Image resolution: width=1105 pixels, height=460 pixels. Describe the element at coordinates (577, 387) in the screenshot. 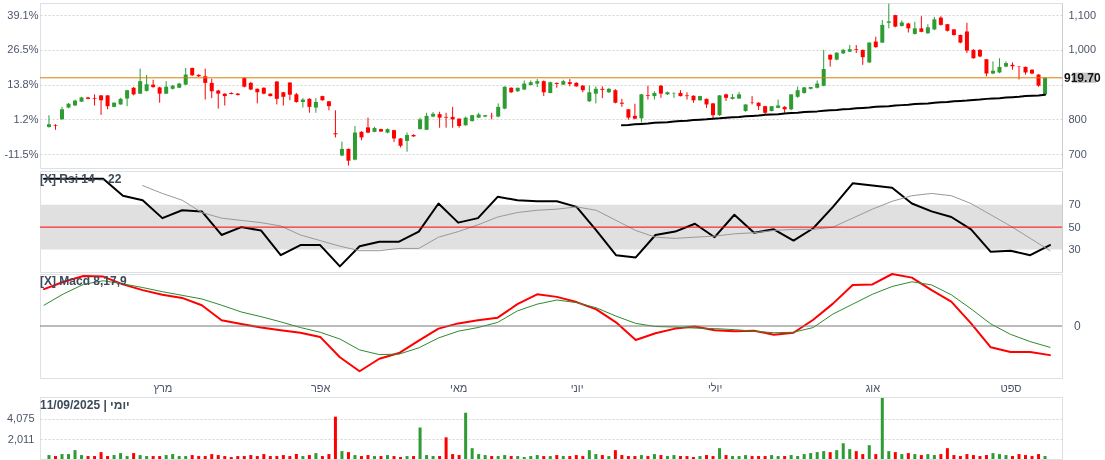

I see `x-tick-label: יוני` at that location.